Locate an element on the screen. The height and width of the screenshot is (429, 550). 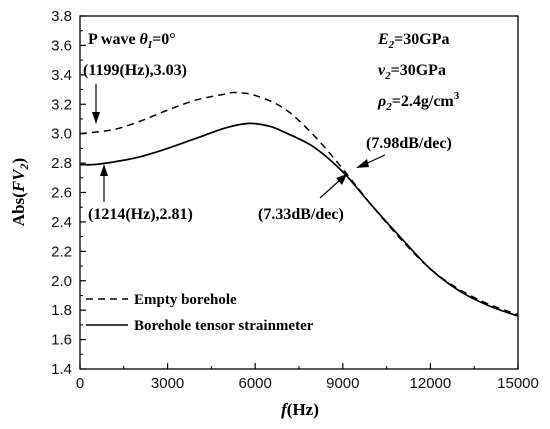
slope1-label: (7.98dB/dec) is located at coordinates (409, 143).